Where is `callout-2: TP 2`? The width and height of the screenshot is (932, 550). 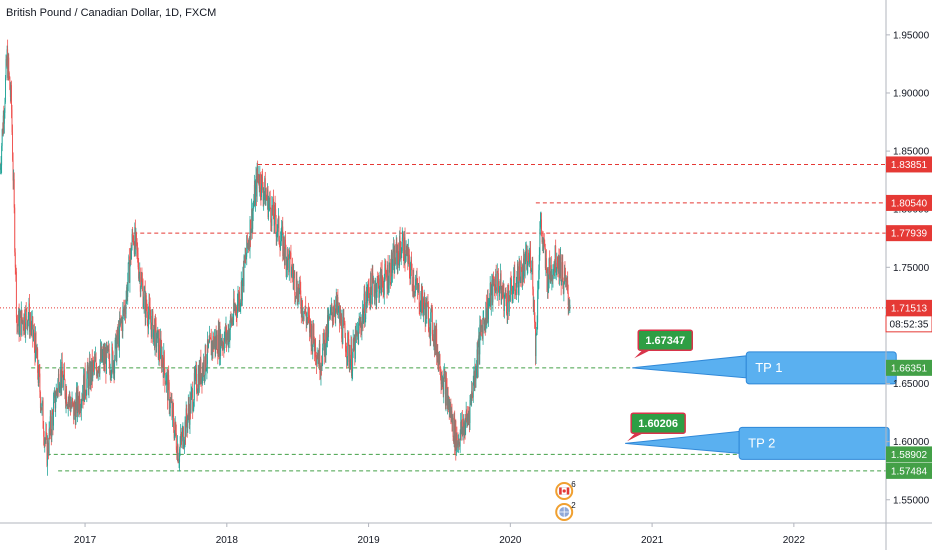 callout-2: TP 2 is located at coordinates (757, 443).